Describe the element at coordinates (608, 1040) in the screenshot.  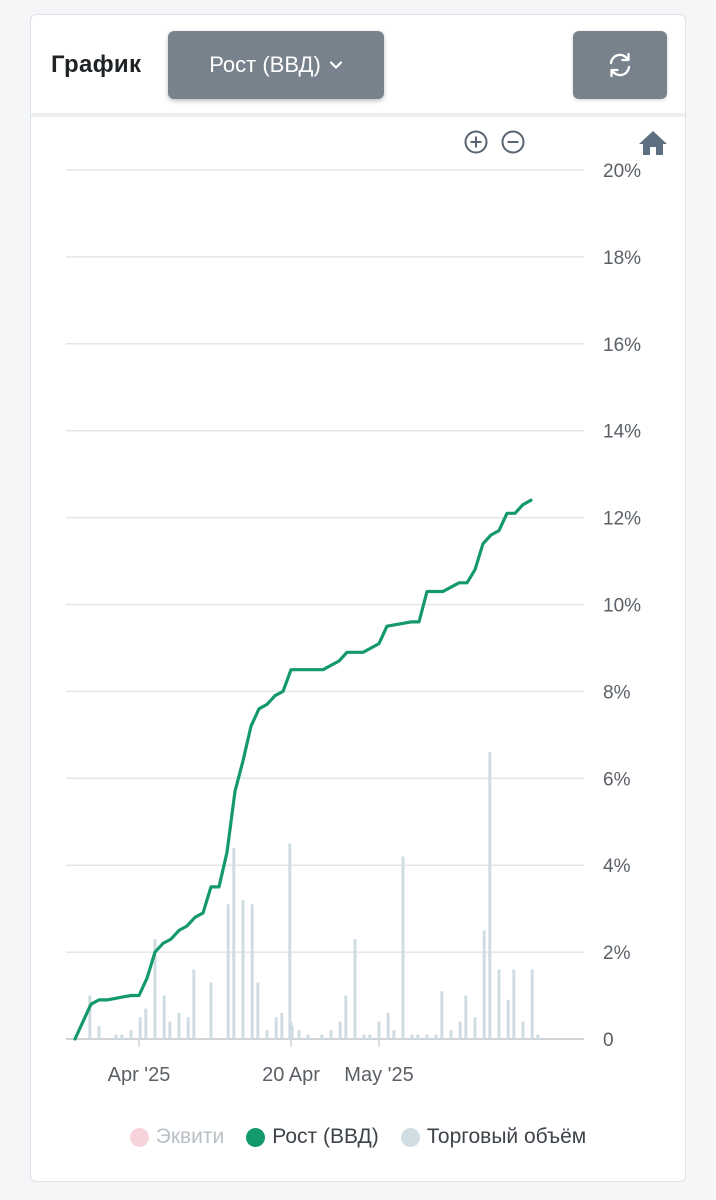
I see `y-tick-label: 0` at that location.